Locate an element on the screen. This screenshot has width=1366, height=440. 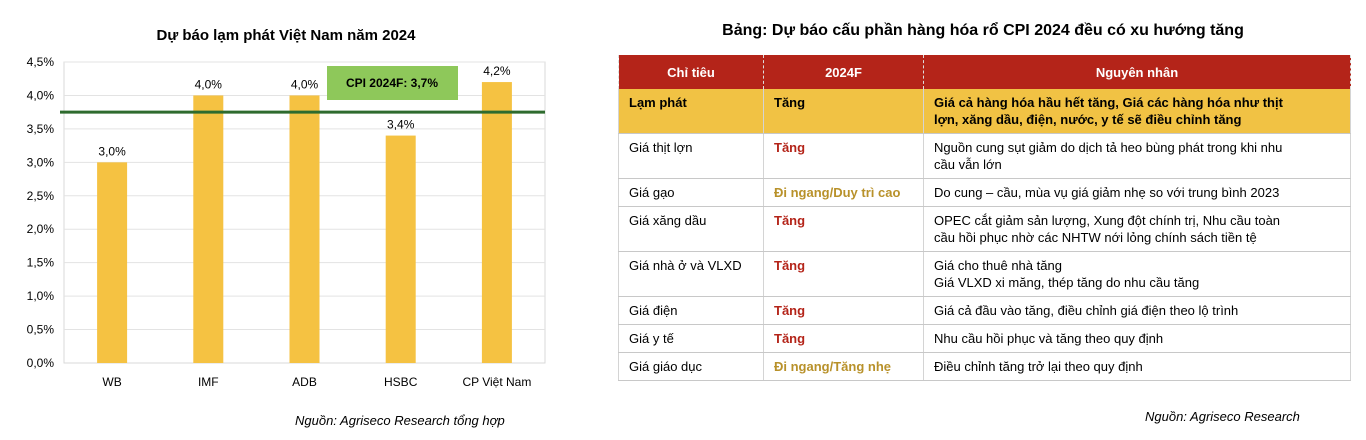
x-tick-label: WB is located at coordinates (111, 382).